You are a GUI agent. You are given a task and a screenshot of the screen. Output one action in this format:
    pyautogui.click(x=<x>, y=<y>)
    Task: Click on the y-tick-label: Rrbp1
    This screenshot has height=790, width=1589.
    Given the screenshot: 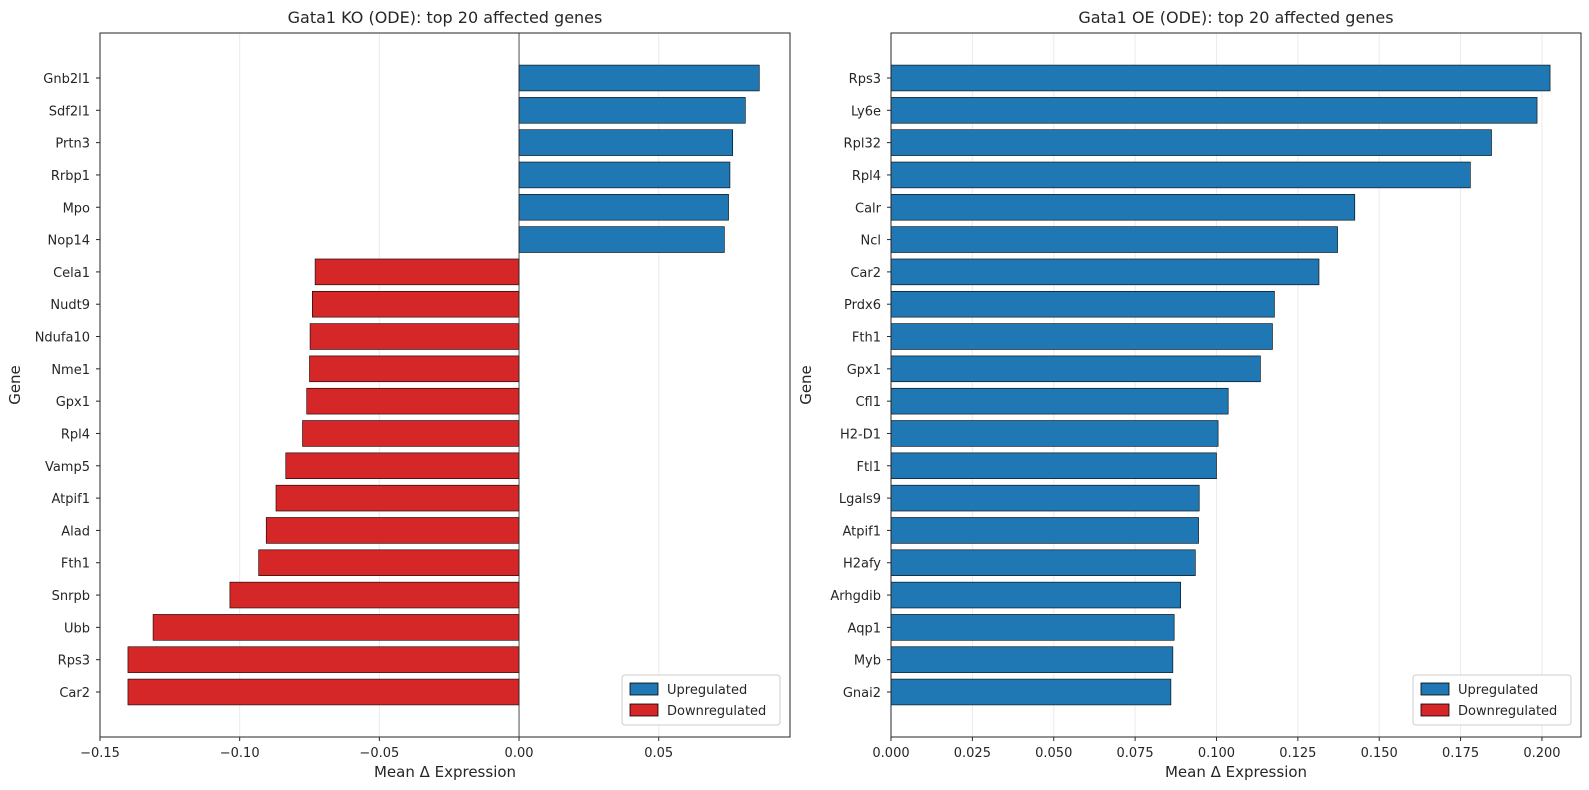 What is the action you would take?
    pyautogui.click(x=70, y=176)
    